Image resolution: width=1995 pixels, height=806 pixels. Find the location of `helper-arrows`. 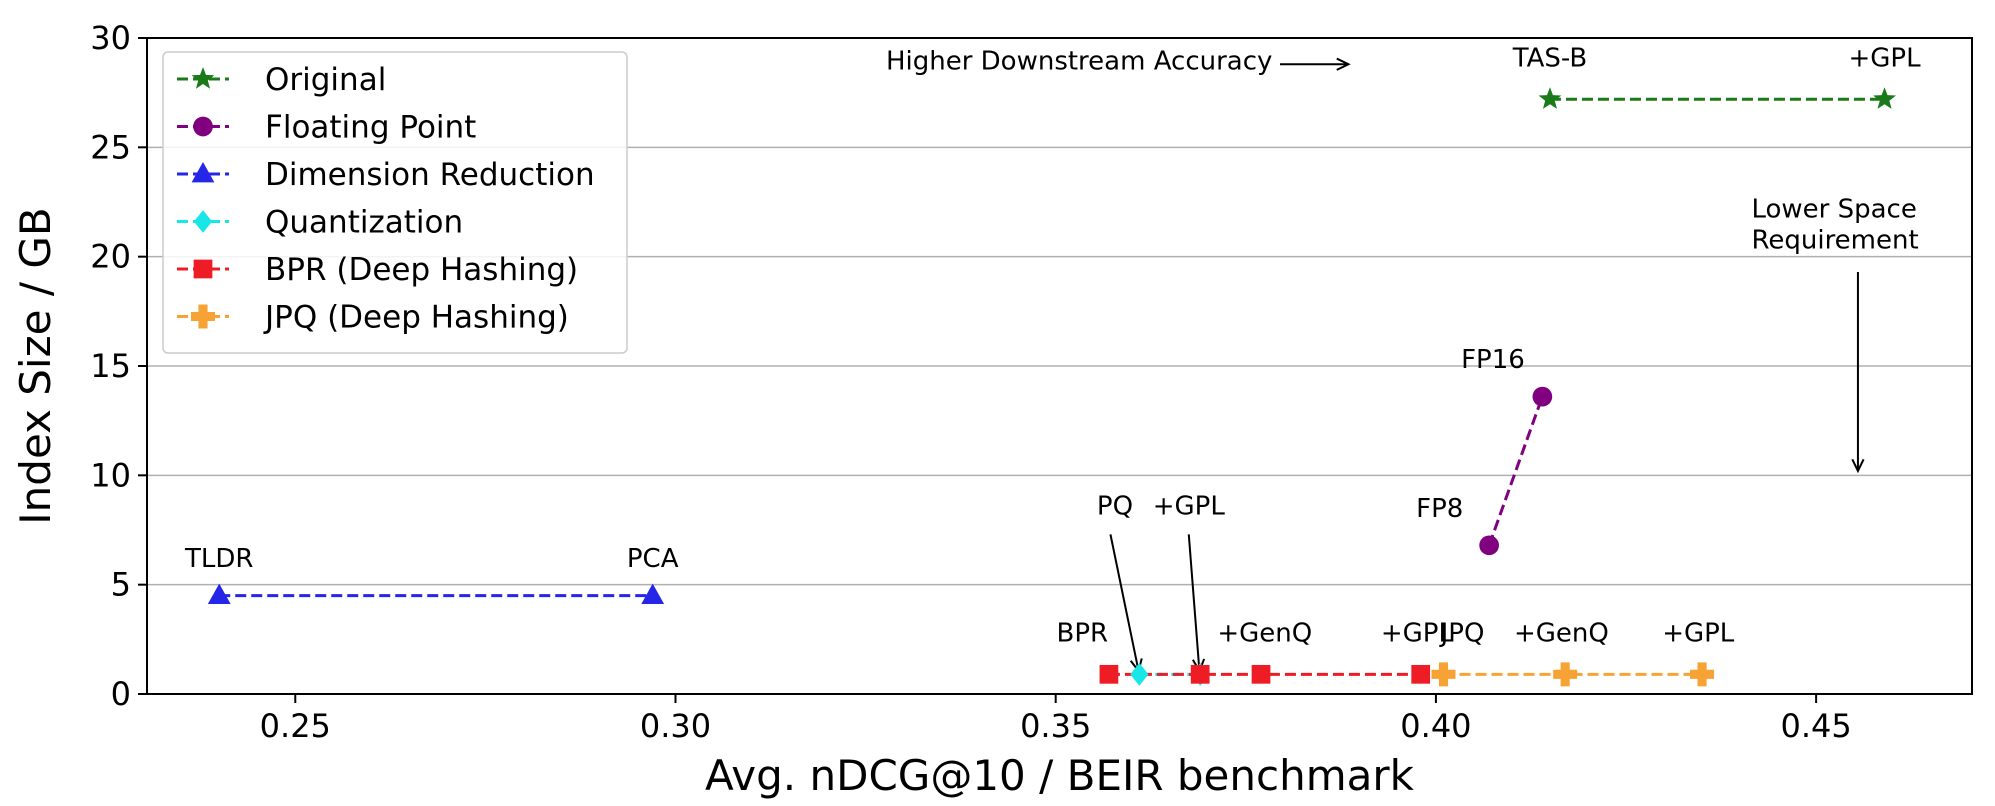

helper-arrows is located at coordinates (1157, 604).